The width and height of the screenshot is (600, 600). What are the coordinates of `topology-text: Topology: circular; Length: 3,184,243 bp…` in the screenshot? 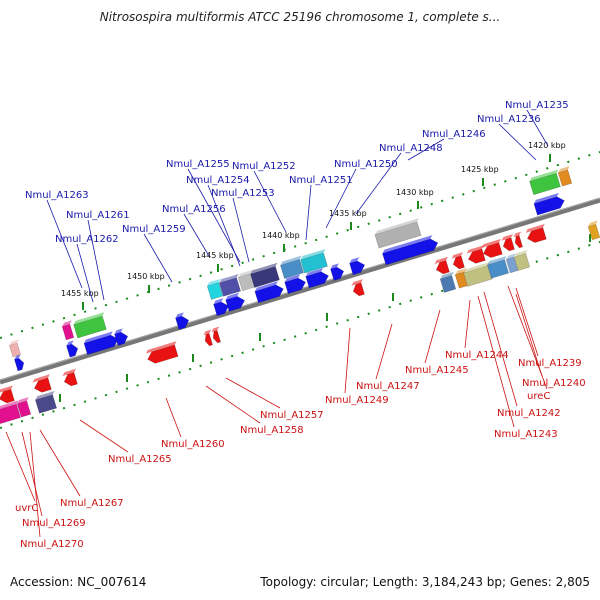 It's located at (425, 582).